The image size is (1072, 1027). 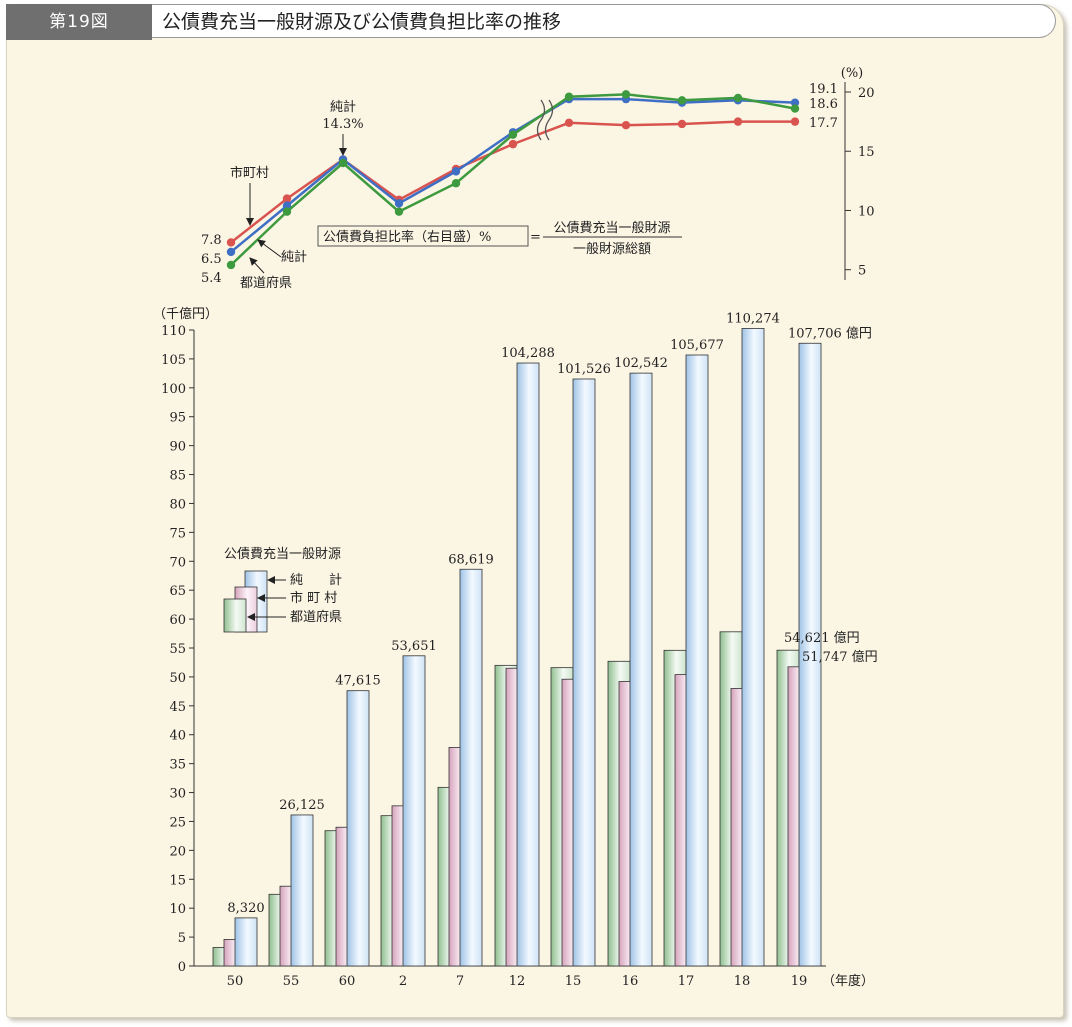 I want to click on formula-equals: =, so click(x=535, y=237).